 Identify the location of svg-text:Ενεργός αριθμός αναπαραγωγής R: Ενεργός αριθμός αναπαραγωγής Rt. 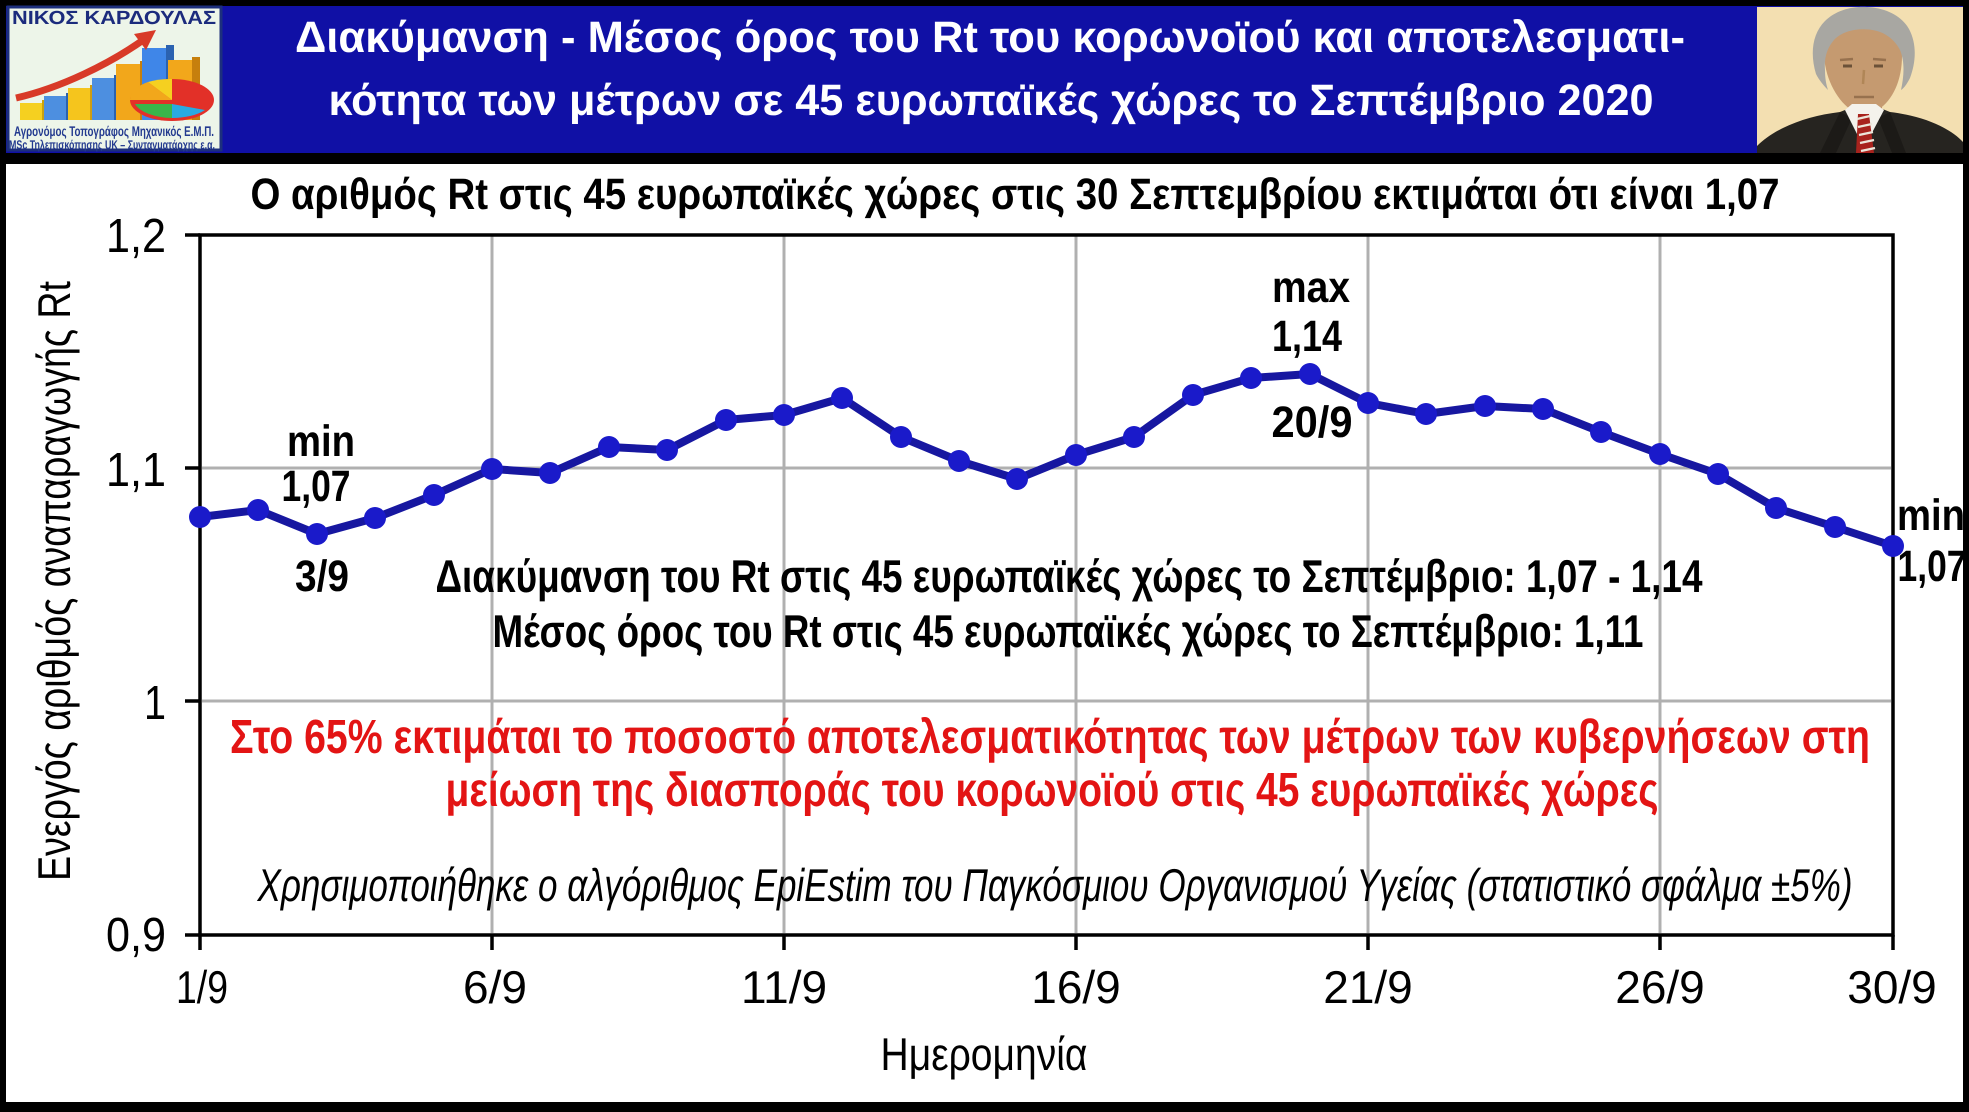
(54, 581).